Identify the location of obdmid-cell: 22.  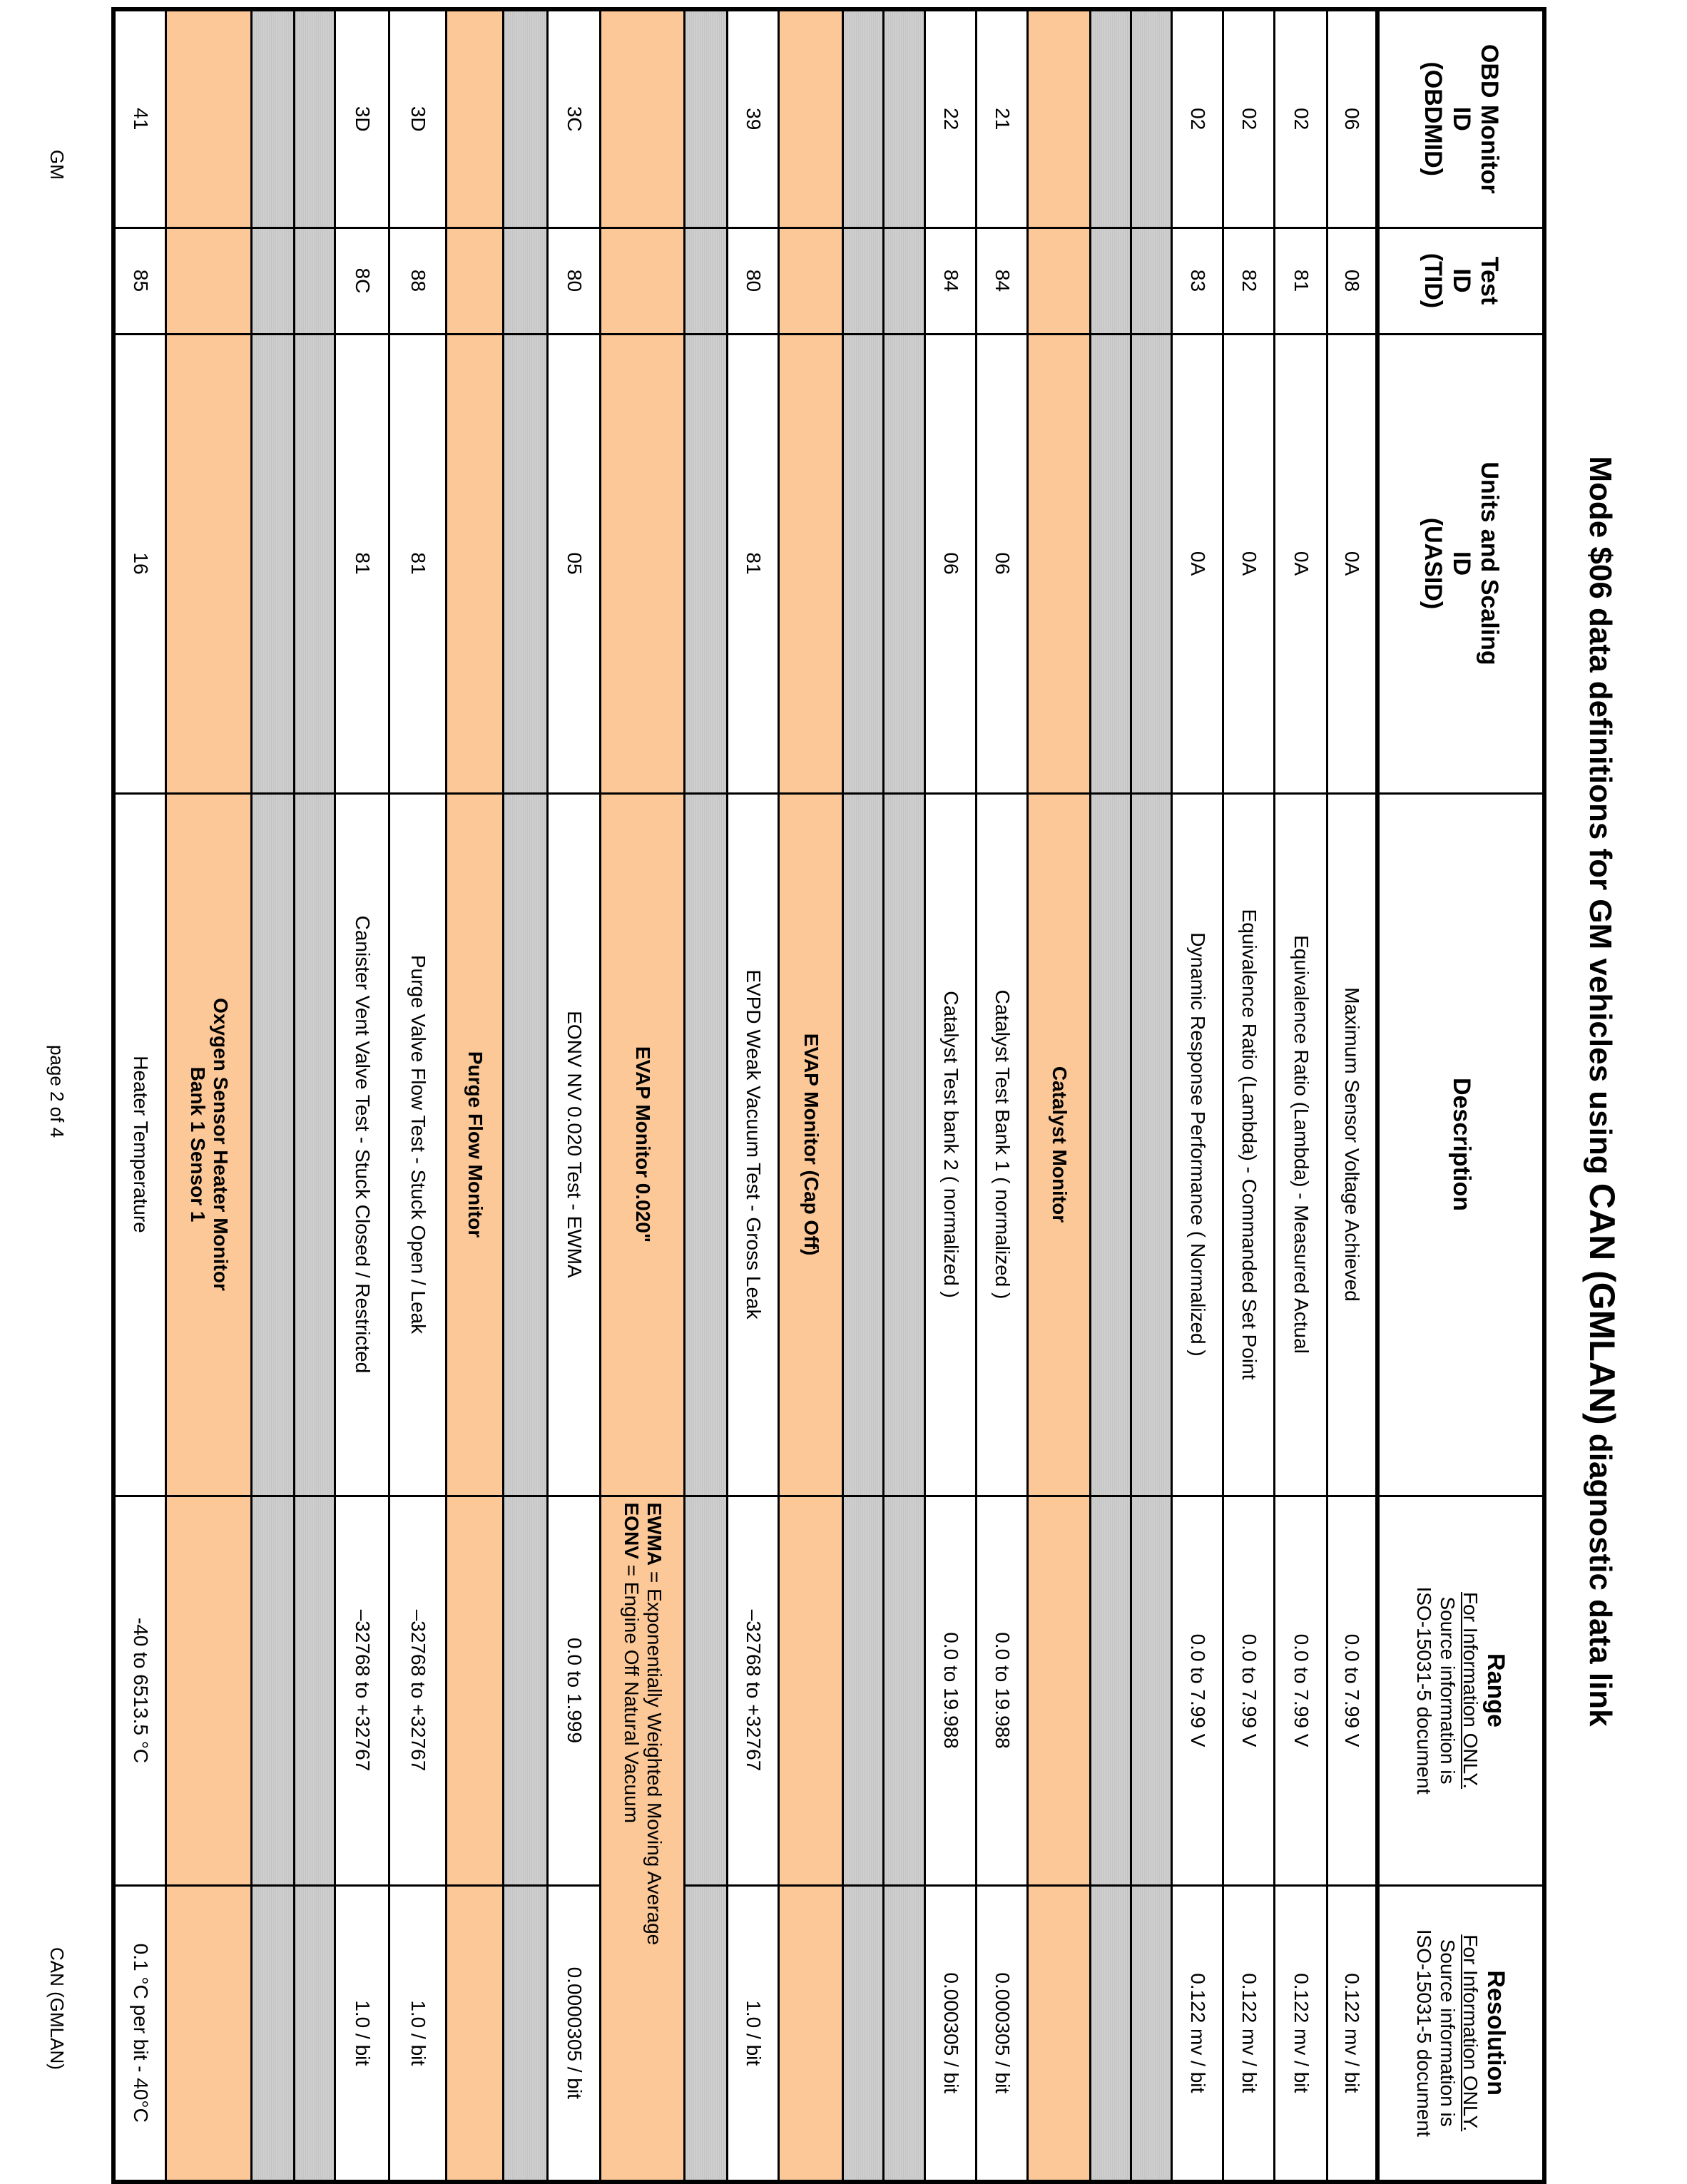
(951, 118).